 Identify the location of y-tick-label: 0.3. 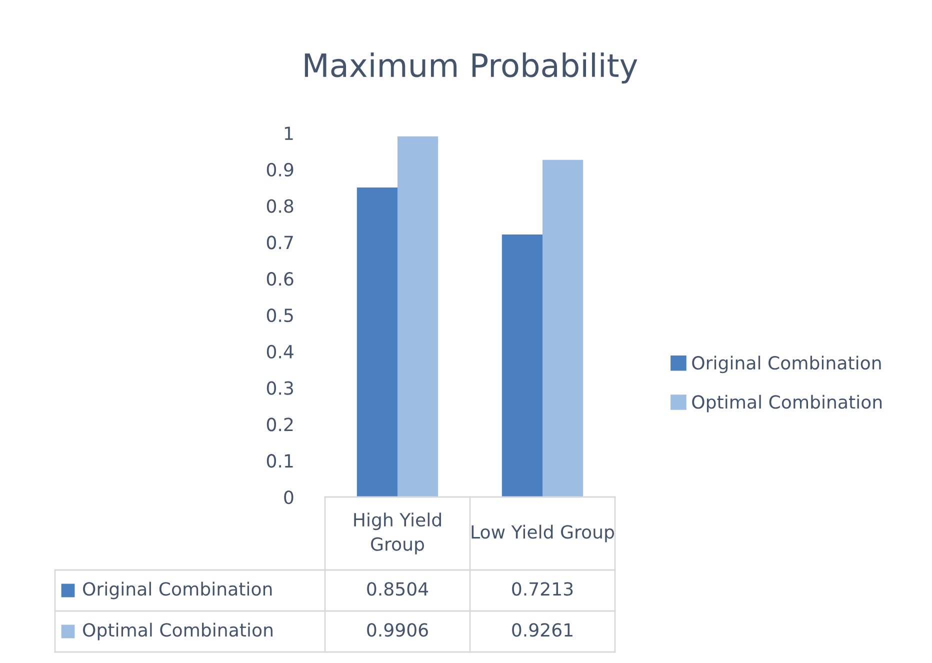
(279, 388).